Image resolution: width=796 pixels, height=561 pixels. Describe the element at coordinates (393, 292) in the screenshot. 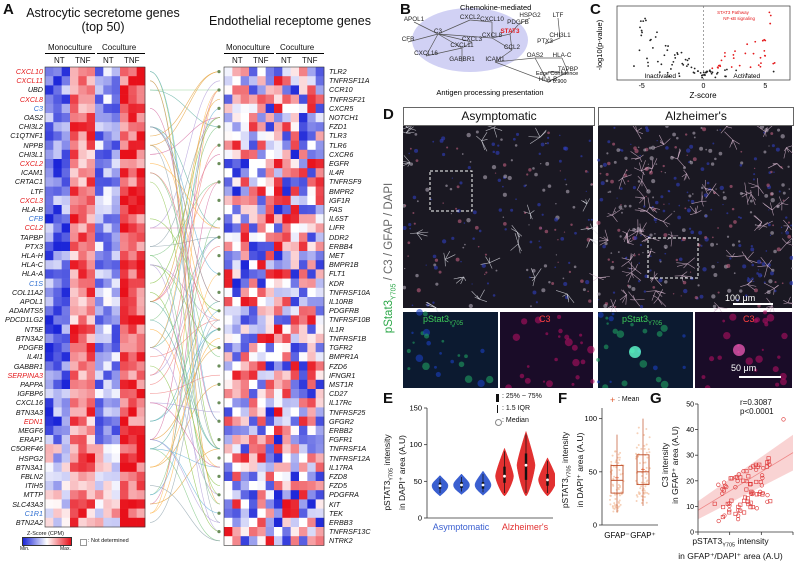

I see `channel-pstat3-sub: Y705` at that location.